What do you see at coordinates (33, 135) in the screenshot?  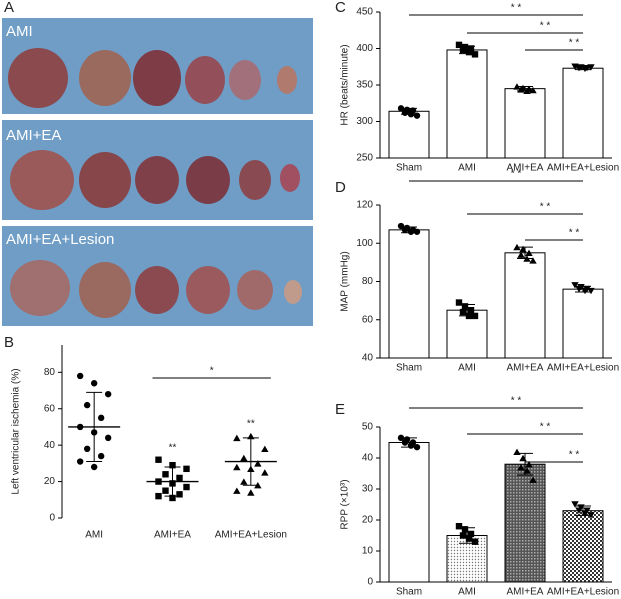 I see `photo-label: AMI+EA` at bounding box center [33, 135].